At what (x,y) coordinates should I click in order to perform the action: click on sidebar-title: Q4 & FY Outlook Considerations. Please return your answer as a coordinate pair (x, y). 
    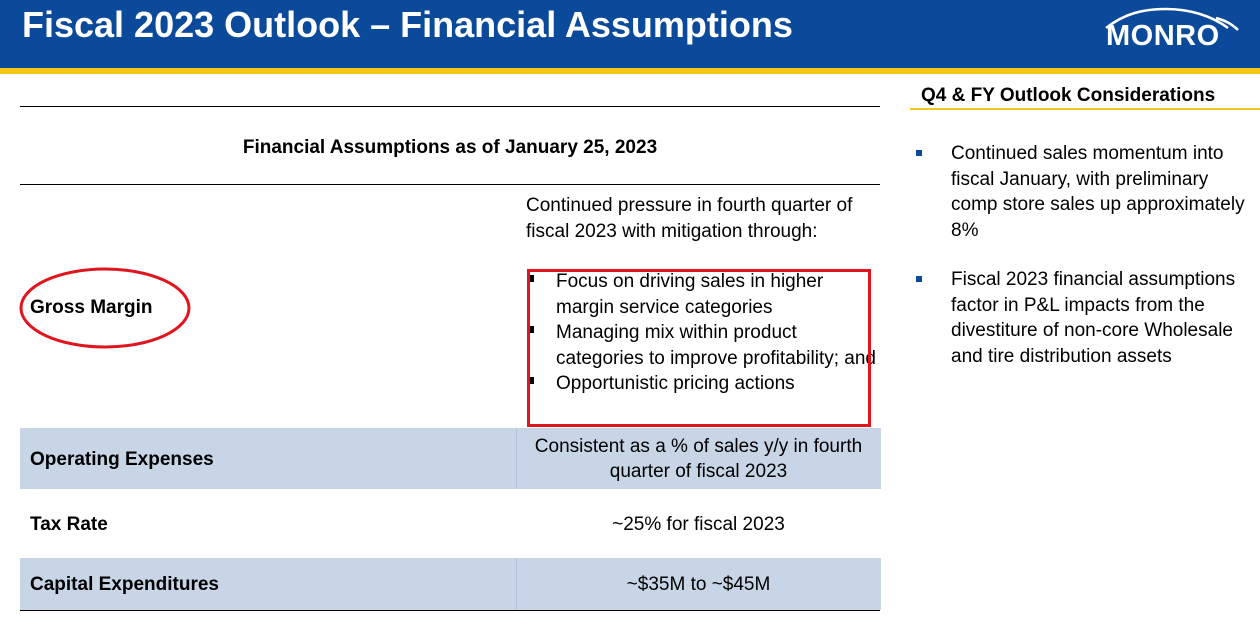
    Looking at the image, I should click on (1068, 95).